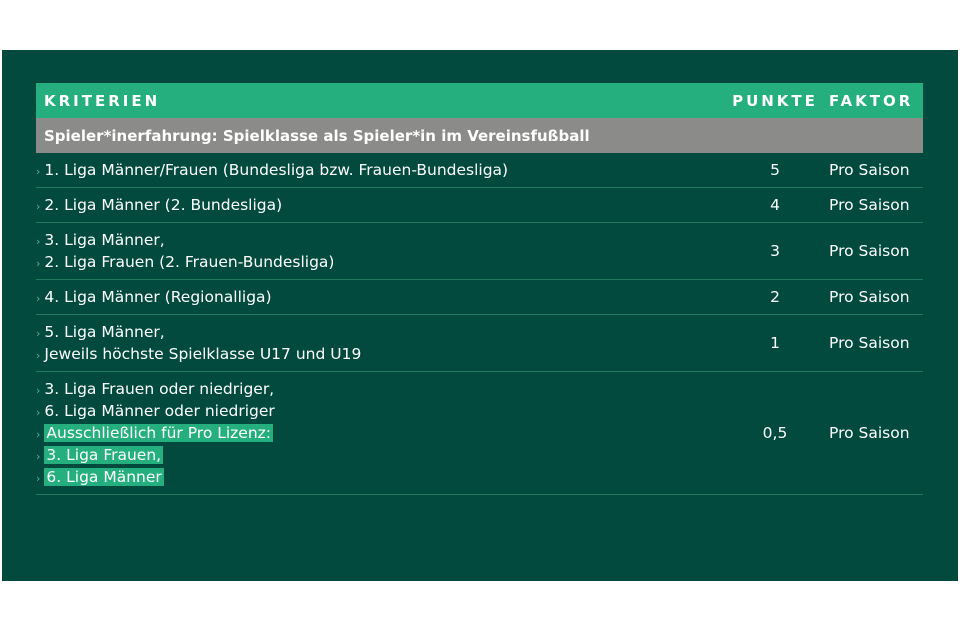  What do you see at coordinates (871, 100) in the screenshot?
I see `header-factor: FAKTOR` at bounding box center [871, 100].